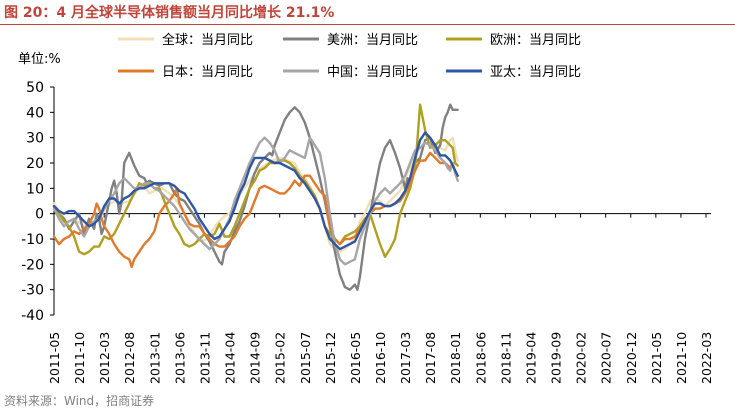 The width and height of the screenshot is (735, 412). I want to click on x-tick-label: 2017-08, so click(430, 358).